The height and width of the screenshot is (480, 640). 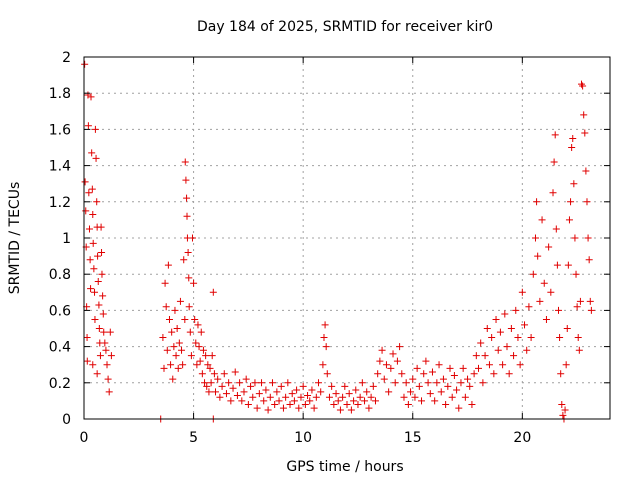 I want to click on y-tick-label: 2, so click(x=66, y=58).